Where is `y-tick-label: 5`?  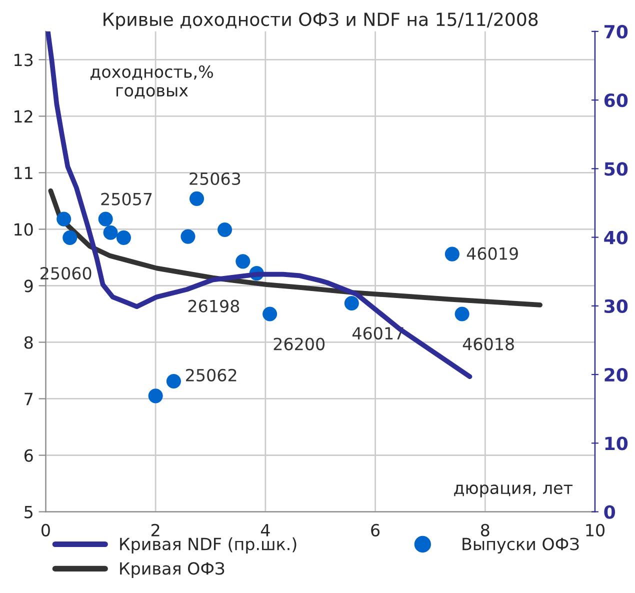
y-tick-label: 5 is located at coordinates (28, 512).